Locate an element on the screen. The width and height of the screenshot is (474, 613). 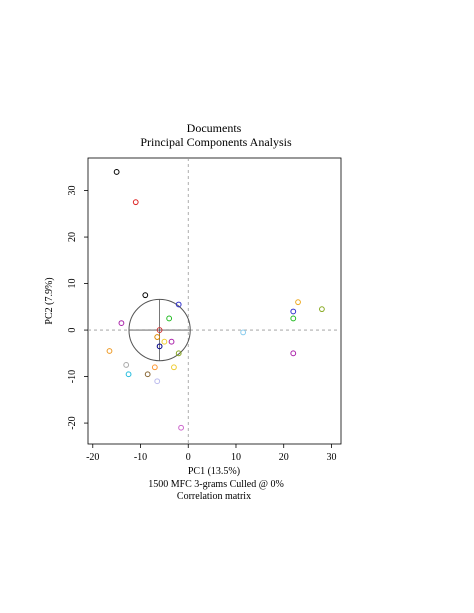
y-tick-label: 20 is located at coordinates (72, 237).